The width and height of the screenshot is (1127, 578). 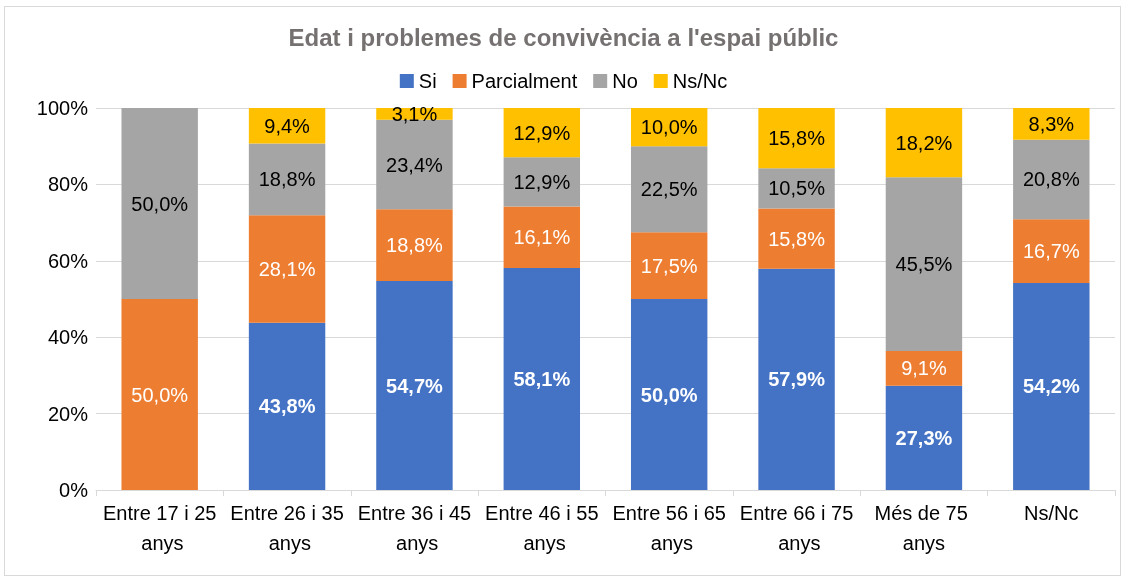 What do you see at coordinates (74, 490) in the screenshot?
I see `y-tick-label: 0%` at bounding box center [74, 490].